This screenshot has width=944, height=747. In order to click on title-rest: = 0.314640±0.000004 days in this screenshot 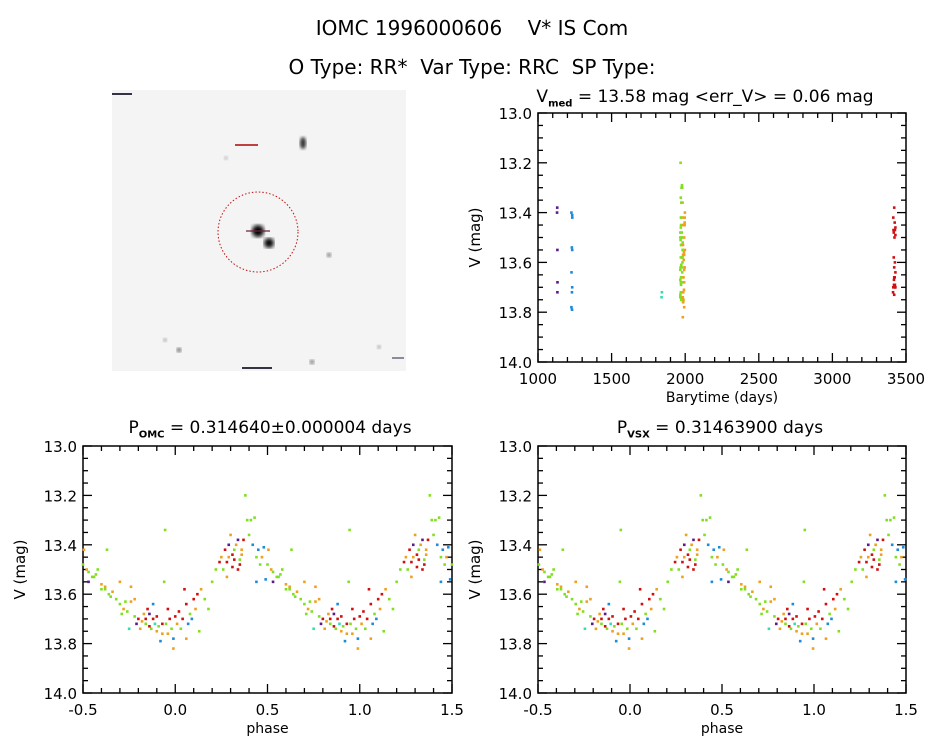, I will do `click(288, 428)`.